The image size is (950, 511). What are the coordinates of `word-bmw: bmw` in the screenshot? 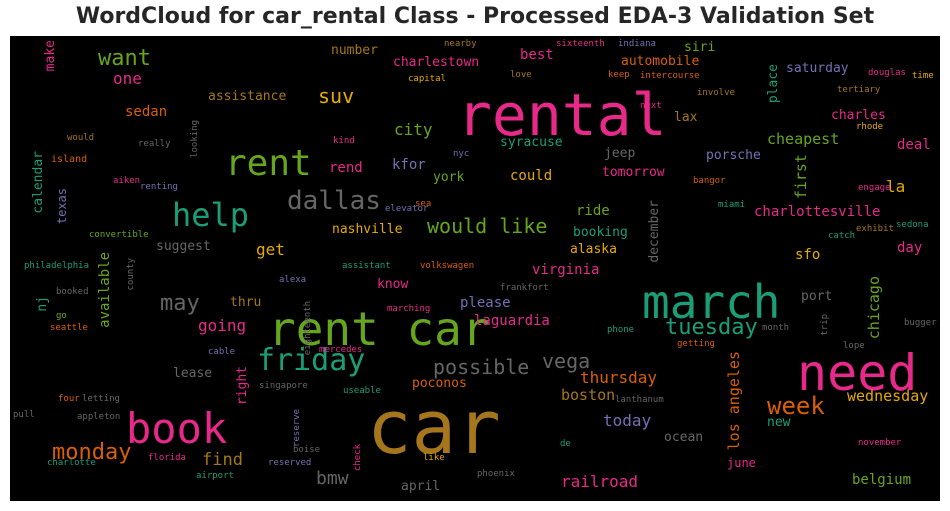 It's located at (332, 478).